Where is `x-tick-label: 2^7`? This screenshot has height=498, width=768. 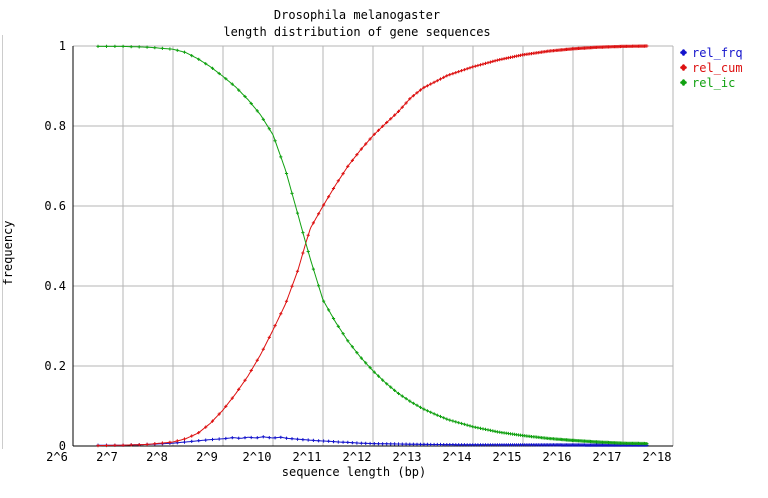
x-tick-label: 2^7 is located at coordinates (107, 457).